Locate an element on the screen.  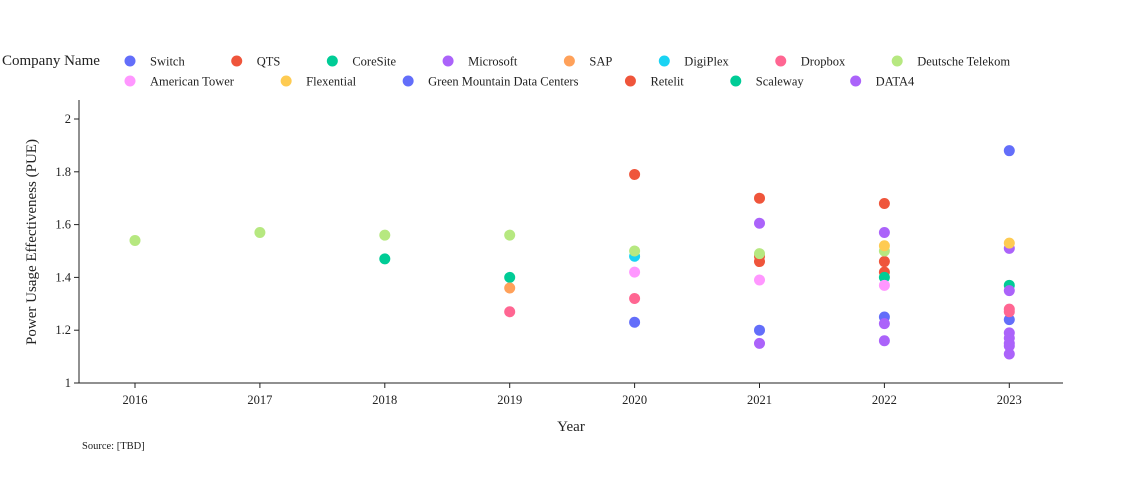
legend-label: Scaleway is located at coordinates (780, 82).